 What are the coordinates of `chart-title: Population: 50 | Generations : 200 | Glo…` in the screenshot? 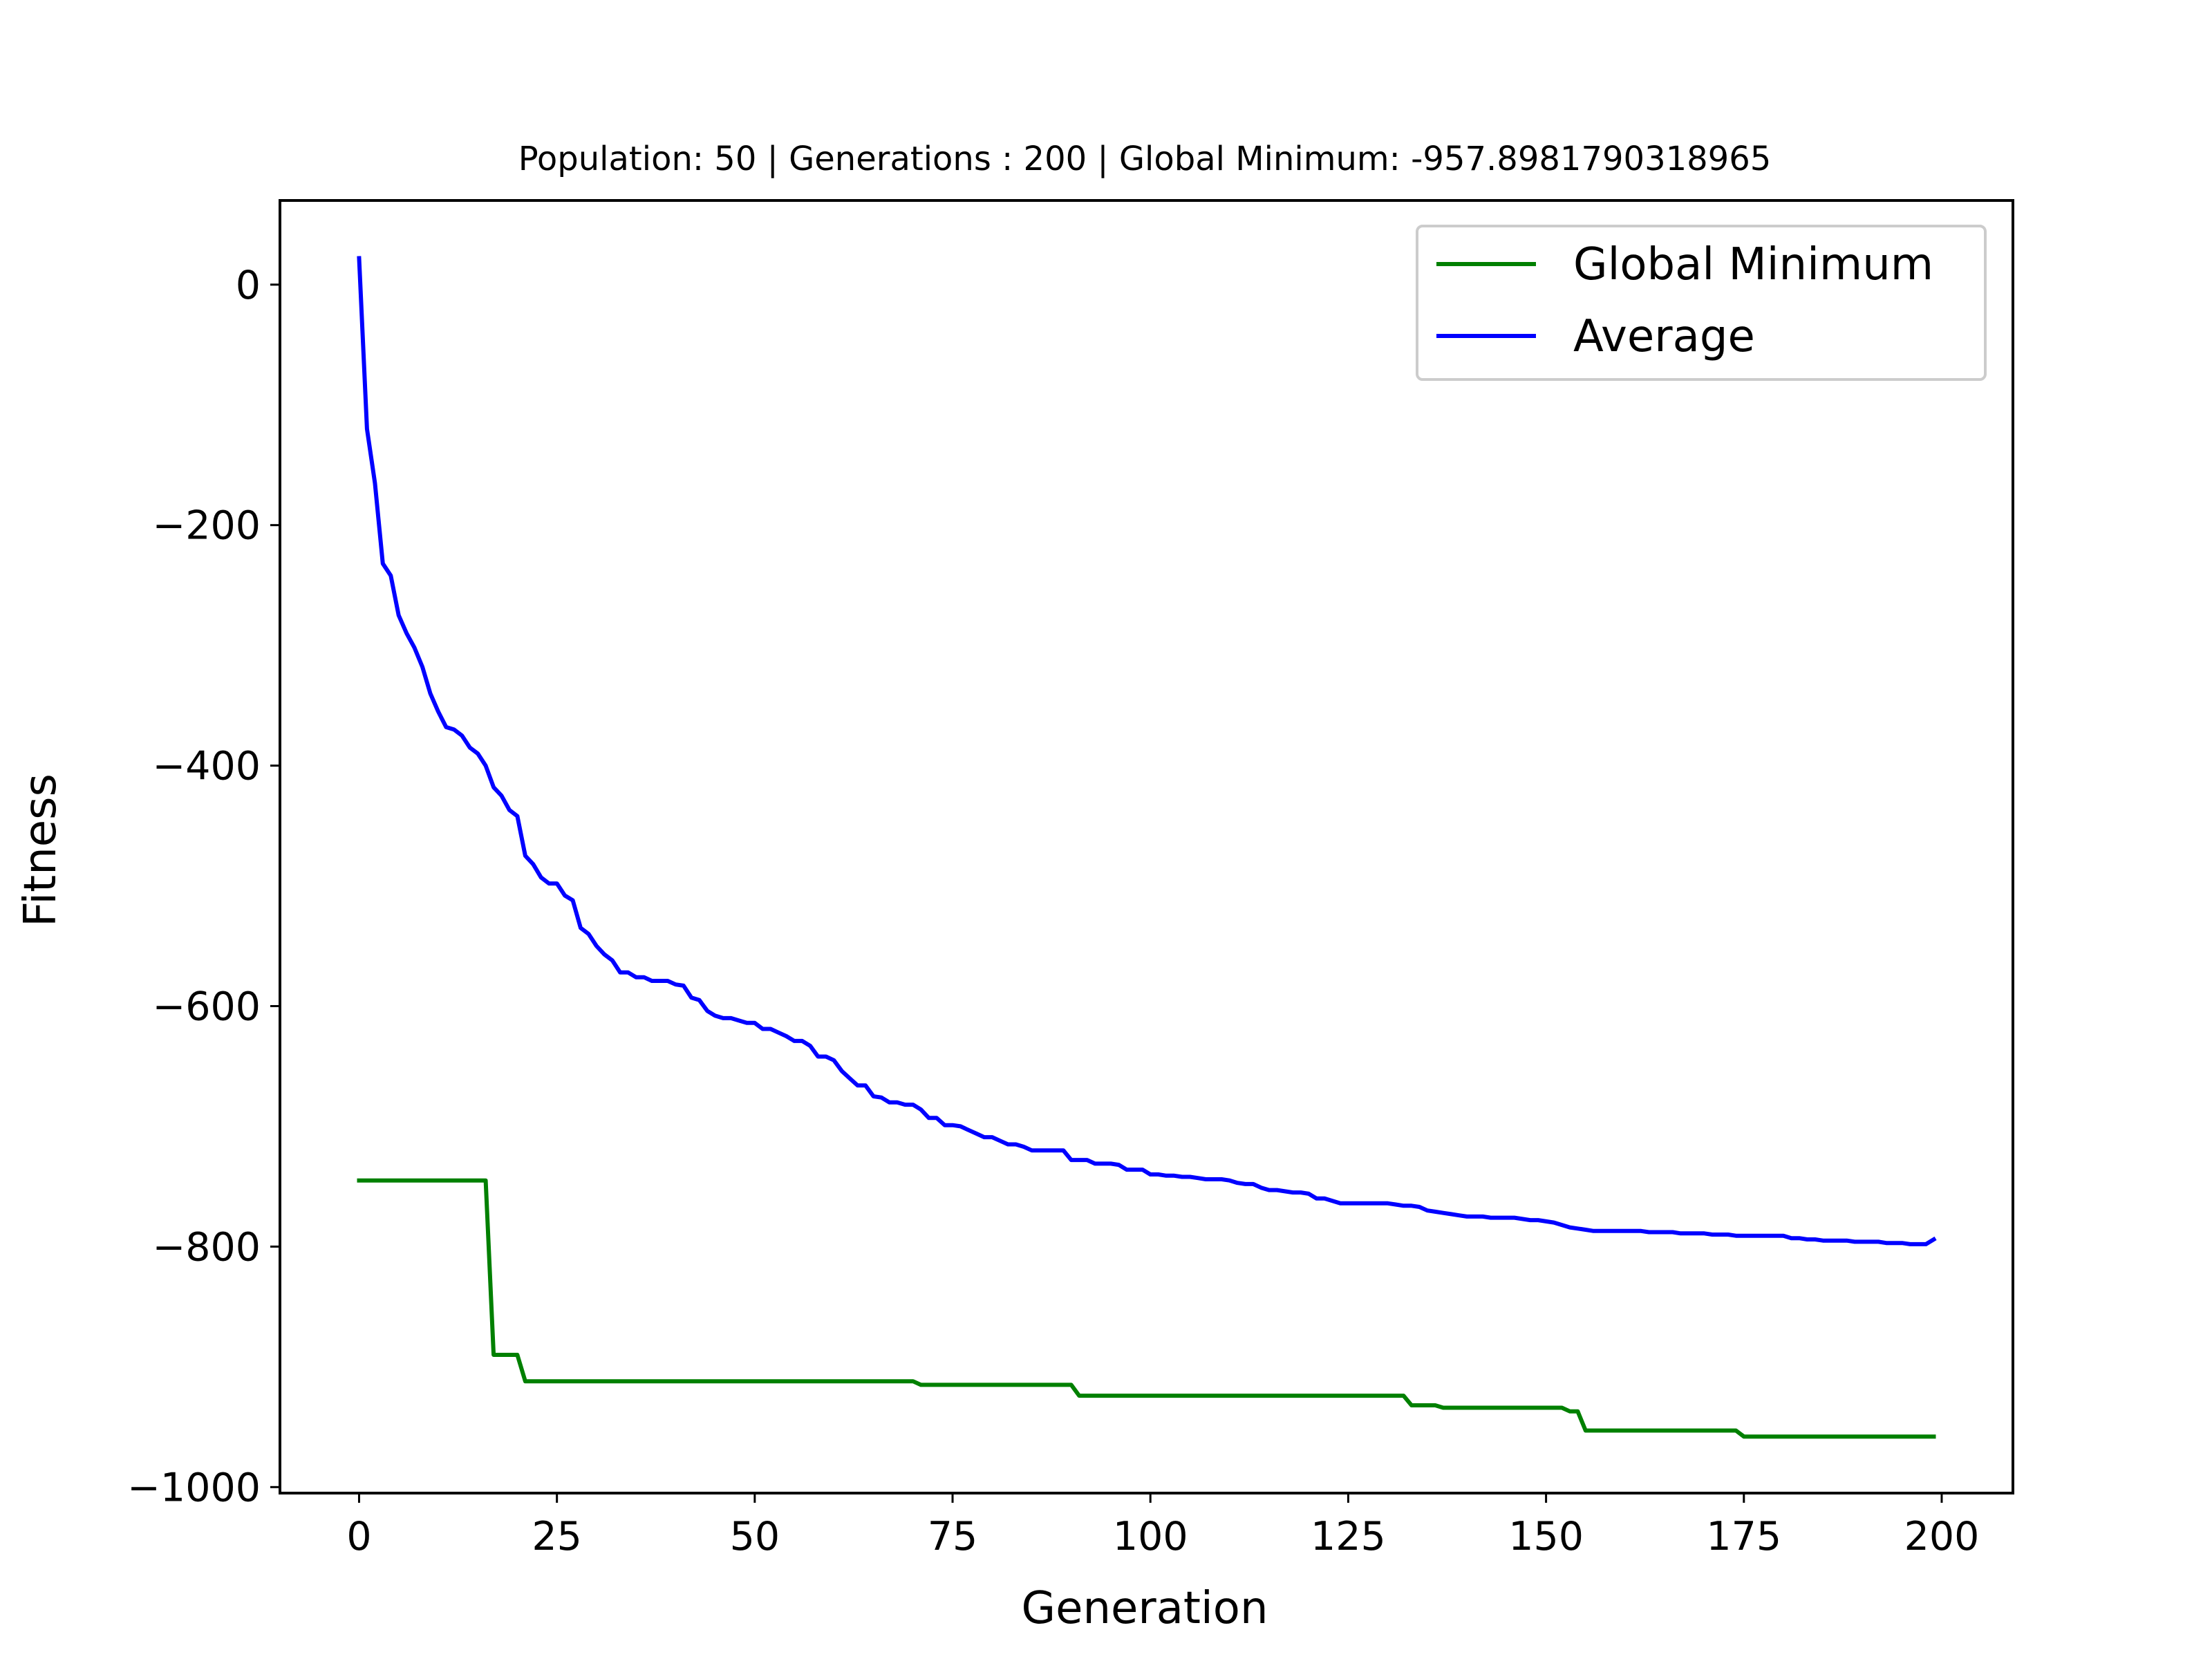 It's located at (1145, 159).